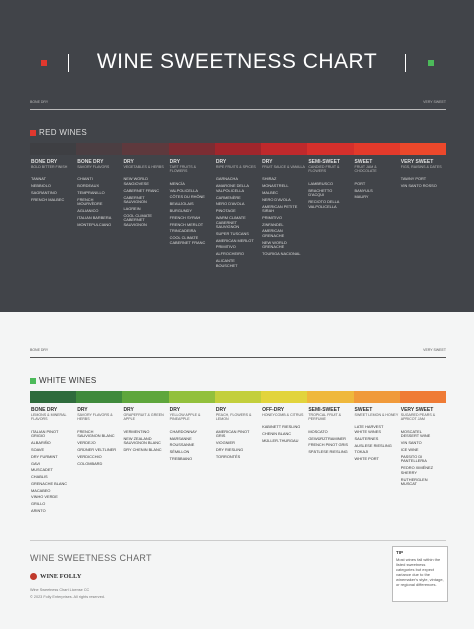 The width and height of the screenshot is (474, 629). I want to click on wine: CARMENÈRE, so click(228, 197).